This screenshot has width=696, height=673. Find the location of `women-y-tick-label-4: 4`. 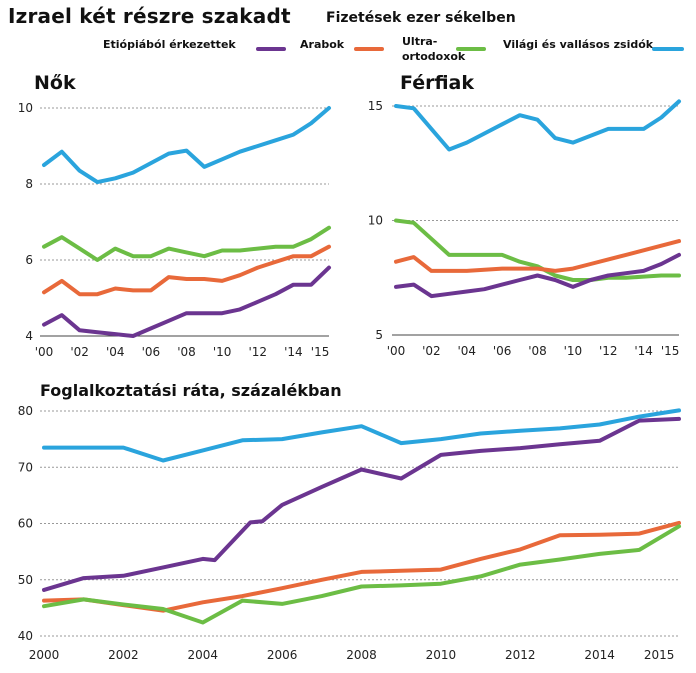

women-y-tick-label-4: 4 is located at coordinates (29, 336).